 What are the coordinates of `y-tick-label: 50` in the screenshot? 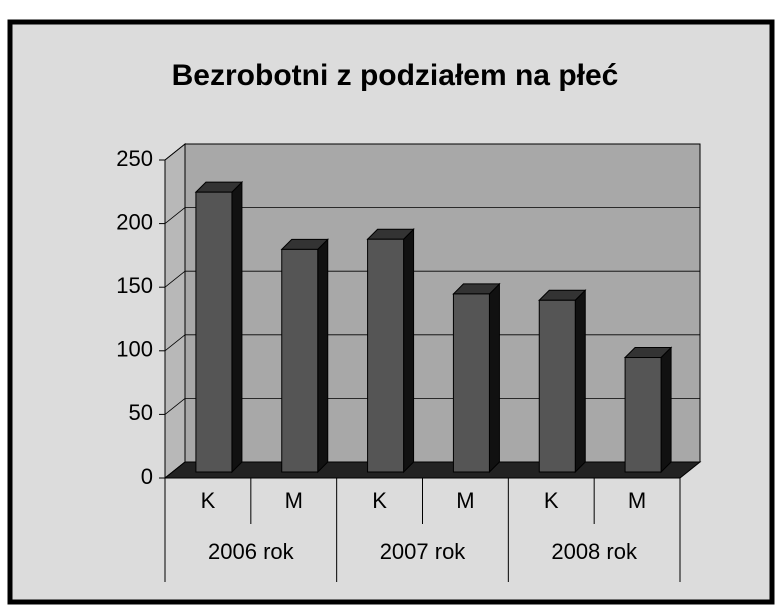 It's located at (141, 412).